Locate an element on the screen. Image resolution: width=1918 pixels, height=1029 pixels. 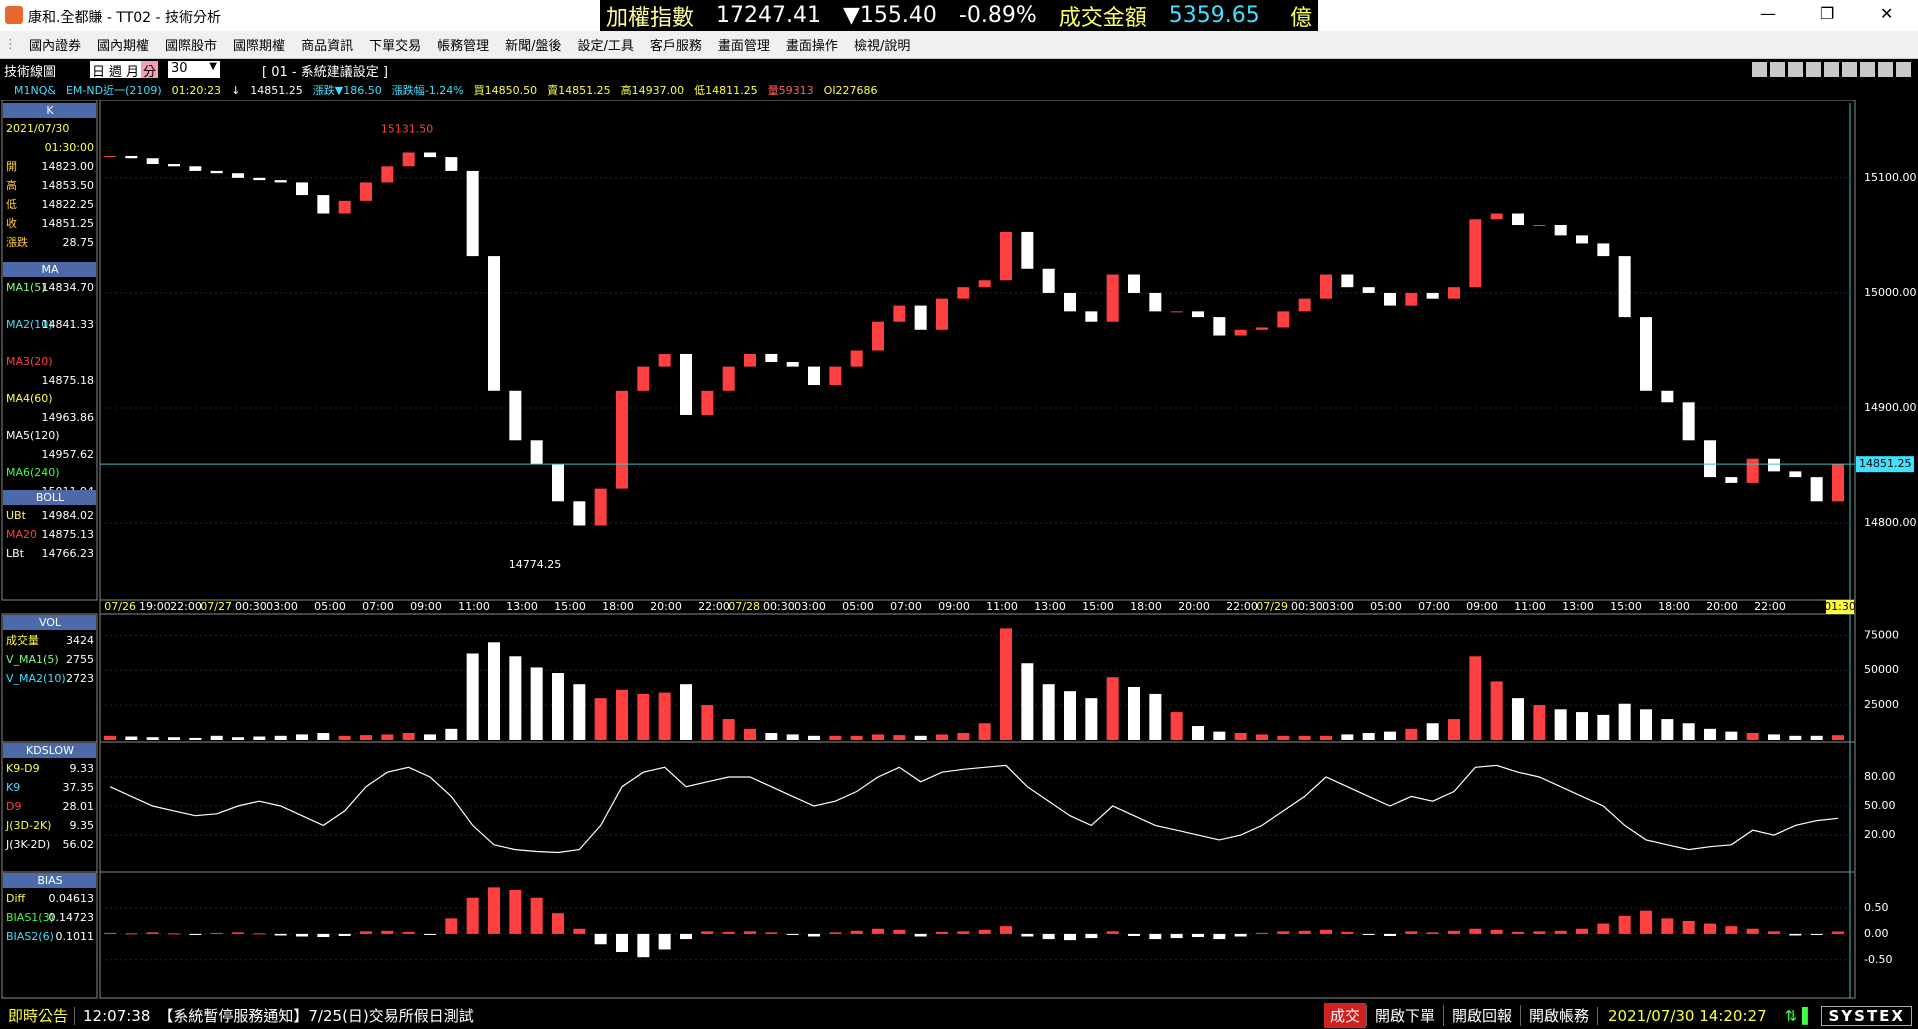
panel-label: 開 is located at coordinates (11, 166).